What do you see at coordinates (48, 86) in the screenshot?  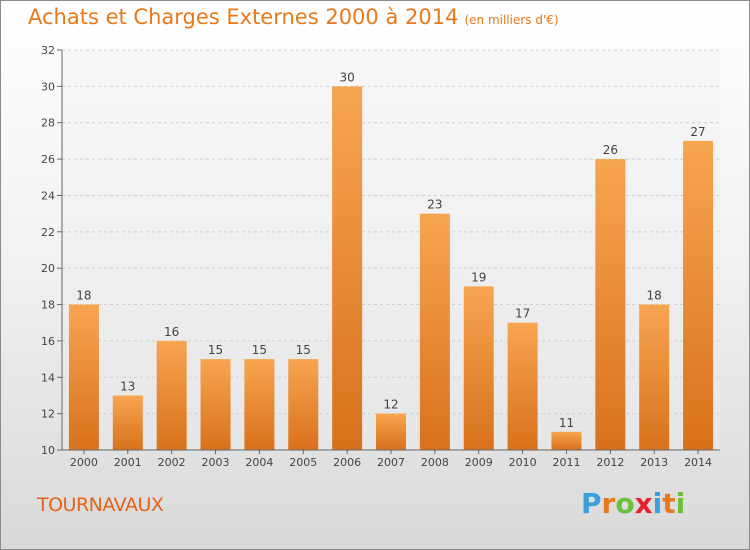 I see `y-tick-label: 30` at bounding box center [48, 86].